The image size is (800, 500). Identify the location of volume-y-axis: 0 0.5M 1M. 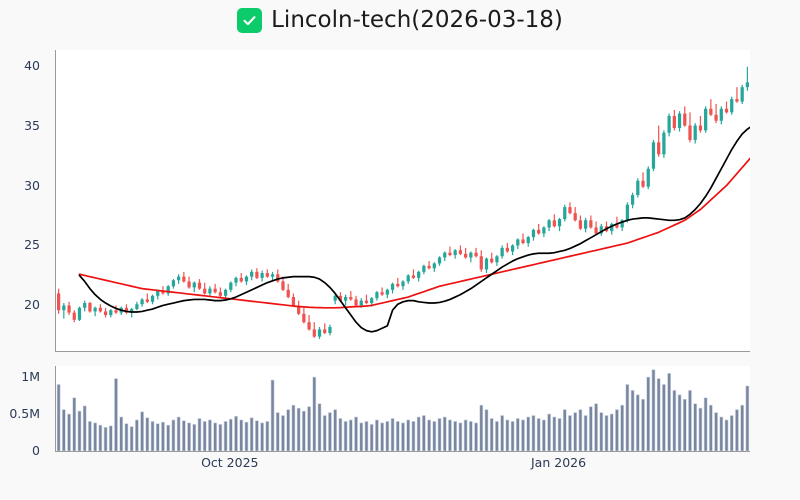
(23, 411).